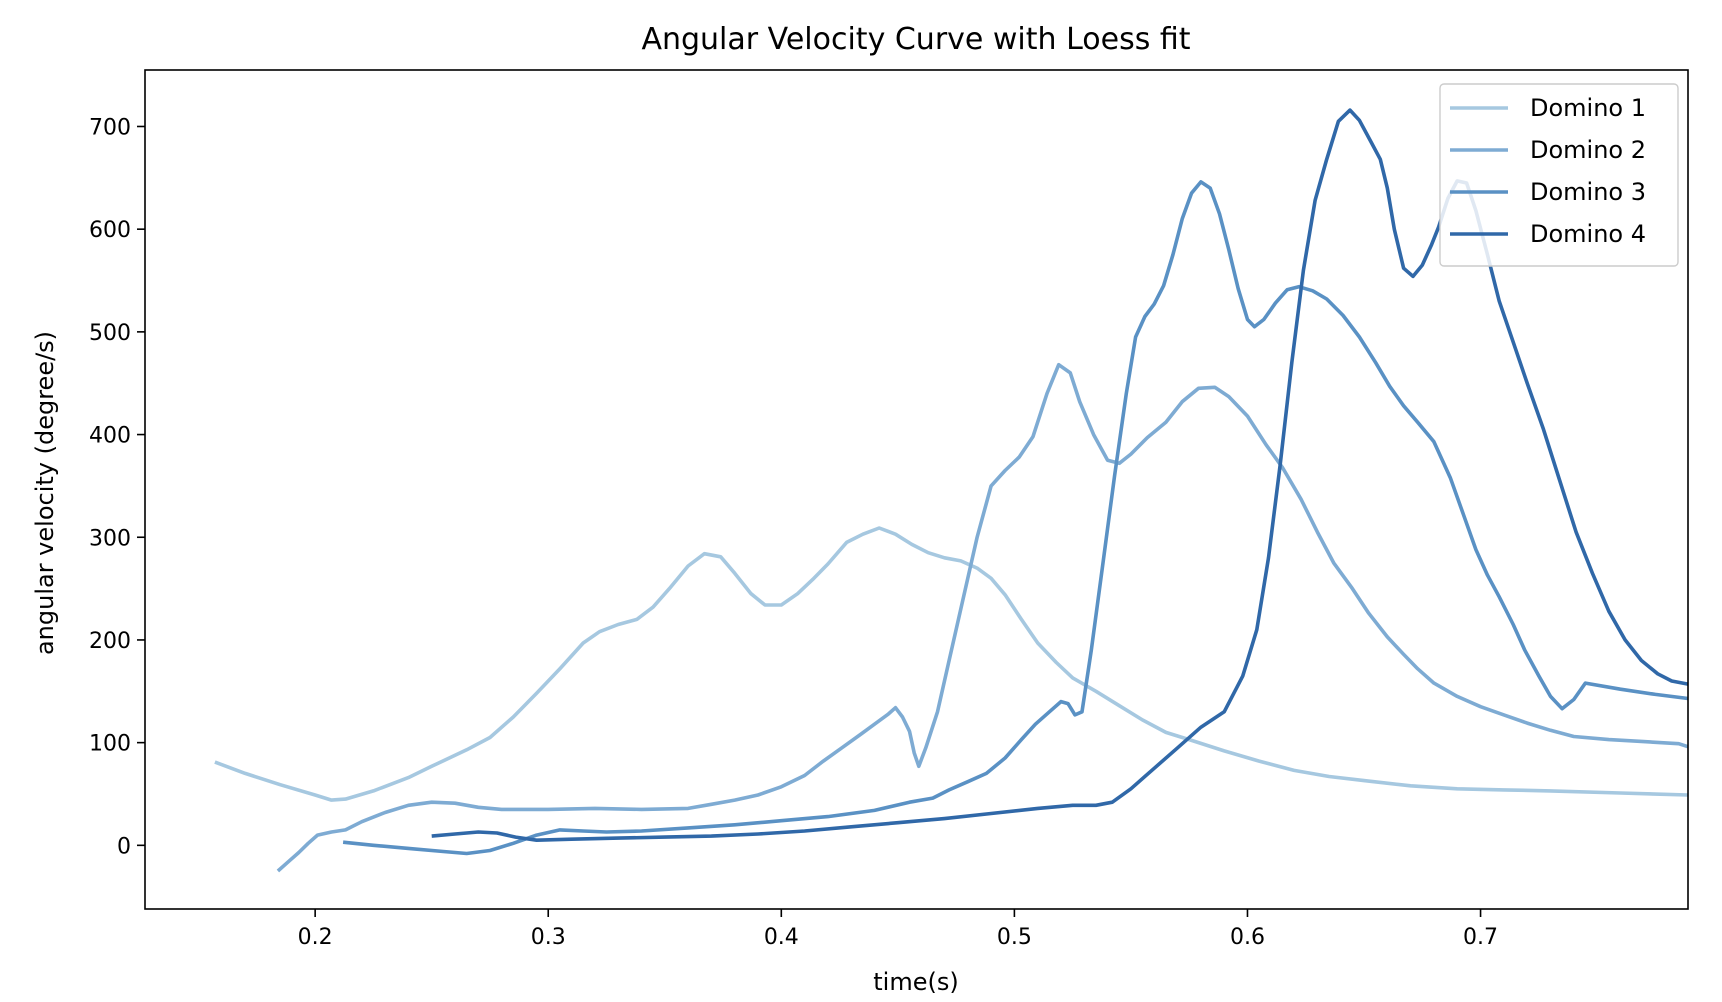 The width and height of the screenshot is (1722, 1002). Describe the element at coordinates (1588, 234) in the screenshot. I see `legend-label-domino-4: Domino 4` at that location.